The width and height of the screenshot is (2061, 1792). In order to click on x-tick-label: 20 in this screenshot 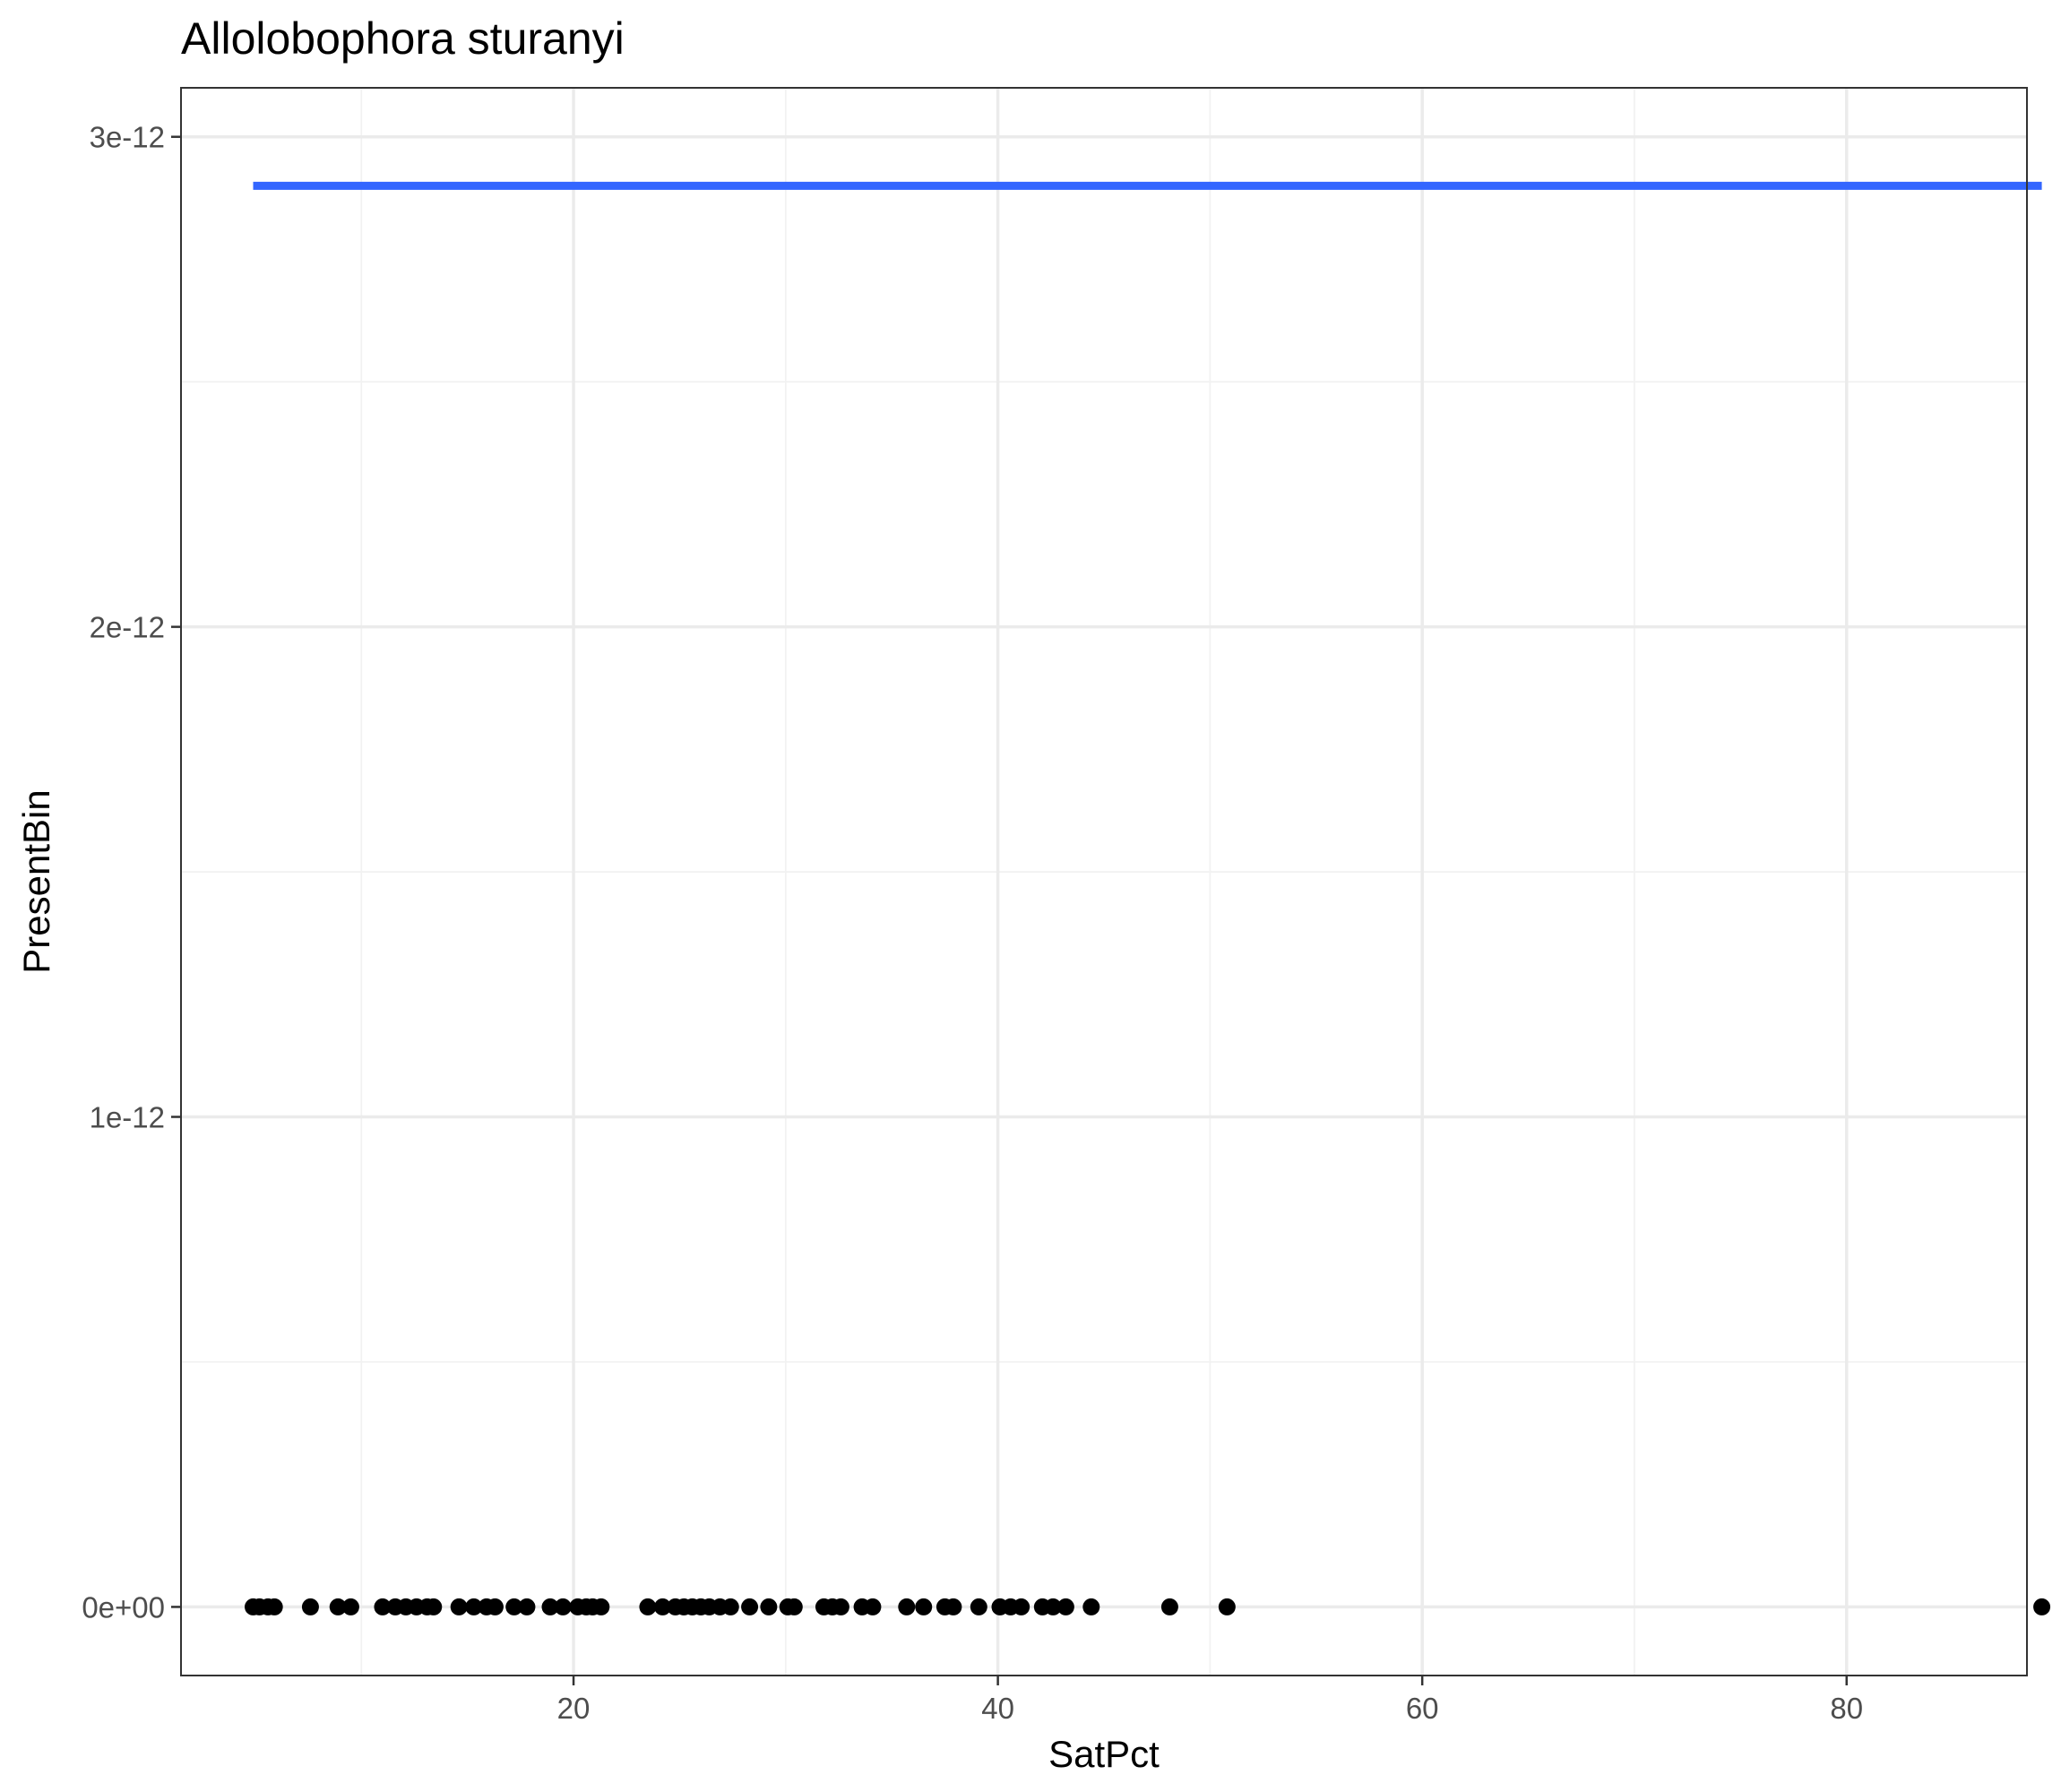, I will do `click(574, 1708)`.